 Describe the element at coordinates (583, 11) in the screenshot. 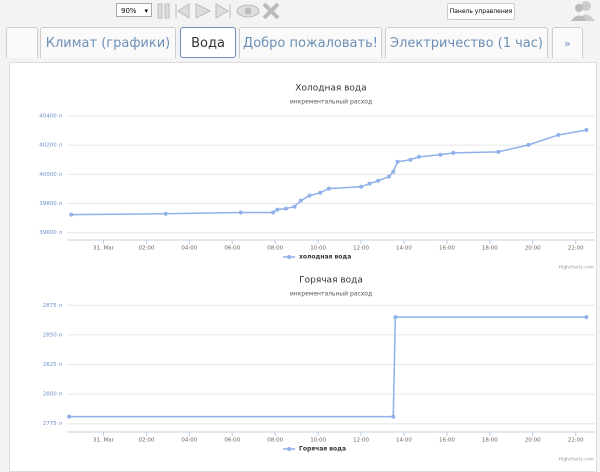

I see `user-icon` at that location.